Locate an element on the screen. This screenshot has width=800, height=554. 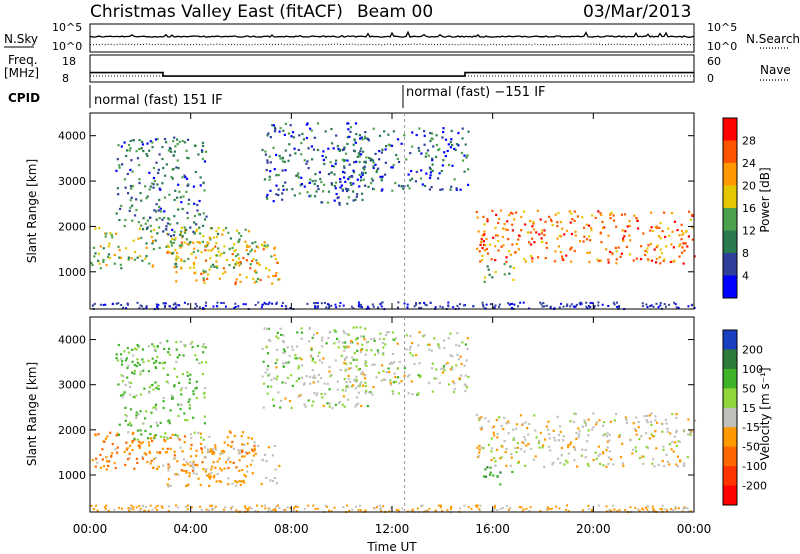
freq-unit: [MHz] is located at coordinates (21, 73).